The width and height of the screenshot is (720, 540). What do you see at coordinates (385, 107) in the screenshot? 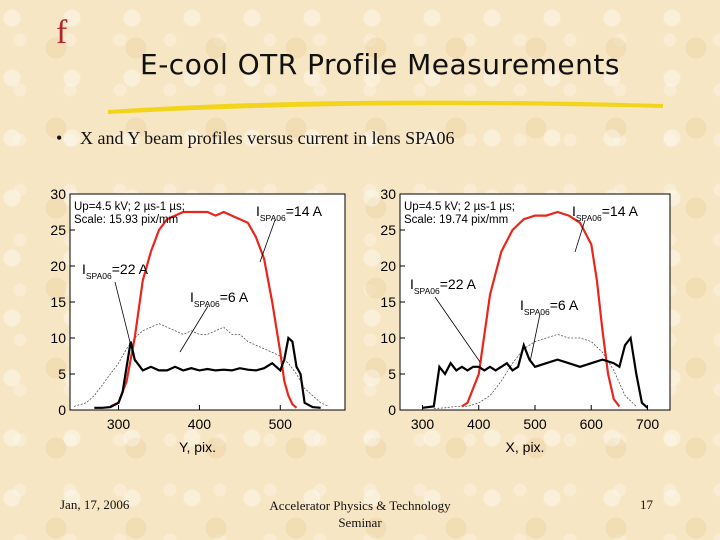
I see `title-highlight-stroke` at bounding box center [385, 107].